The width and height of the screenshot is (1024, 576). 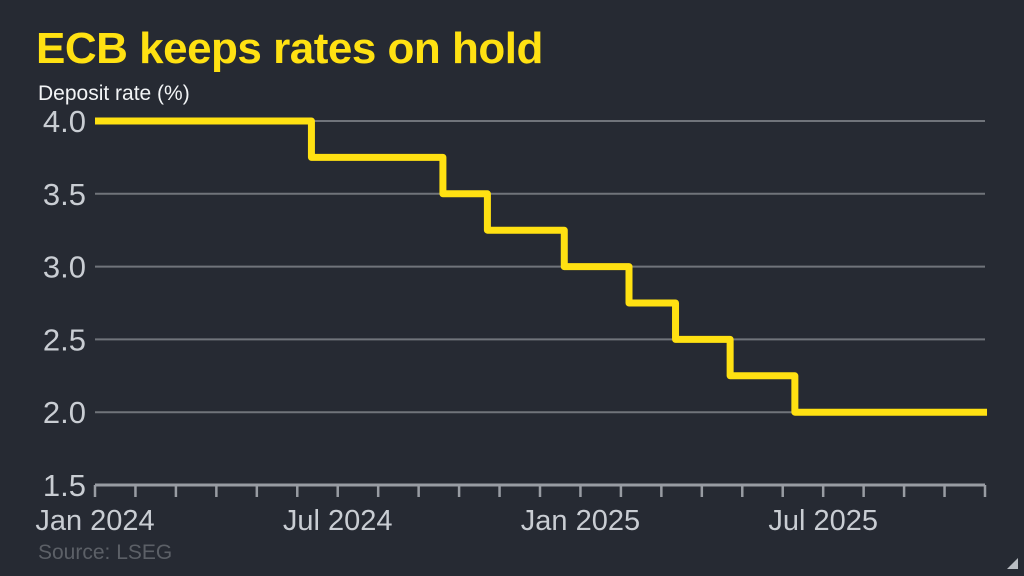 I want to click on x-axis-tick-label: Jan 2025, so click(x=580, y=521).